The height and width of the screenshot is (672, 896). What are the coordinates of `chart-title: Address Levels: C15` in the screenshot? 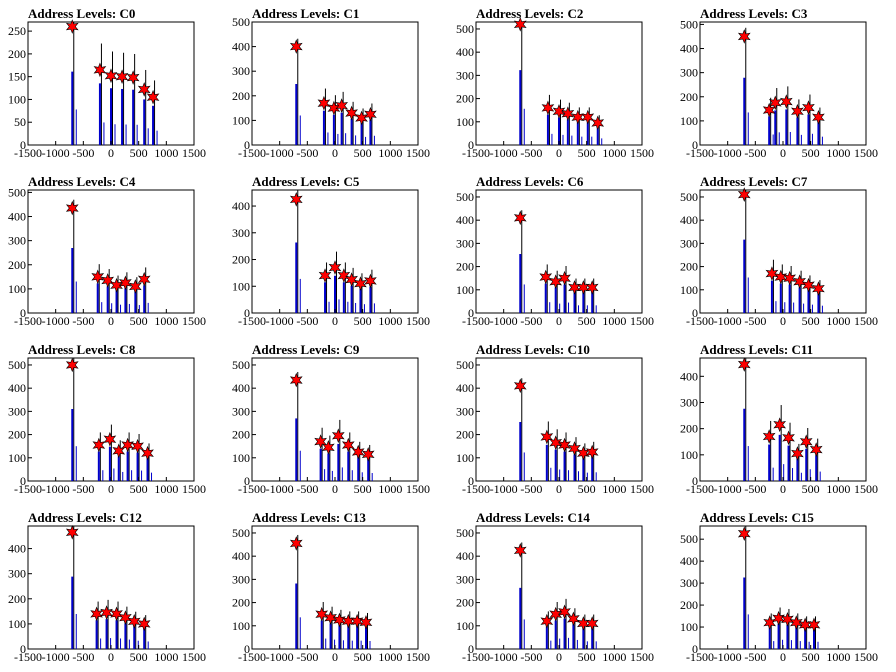 It's located at (757, 517).